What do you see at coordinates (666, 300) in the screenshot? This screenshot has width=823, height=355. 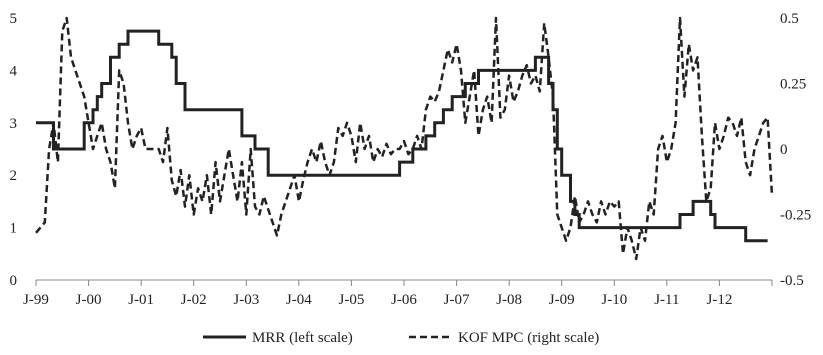 I see `x-tick-label: J-11` at bounding box center [666, 300].